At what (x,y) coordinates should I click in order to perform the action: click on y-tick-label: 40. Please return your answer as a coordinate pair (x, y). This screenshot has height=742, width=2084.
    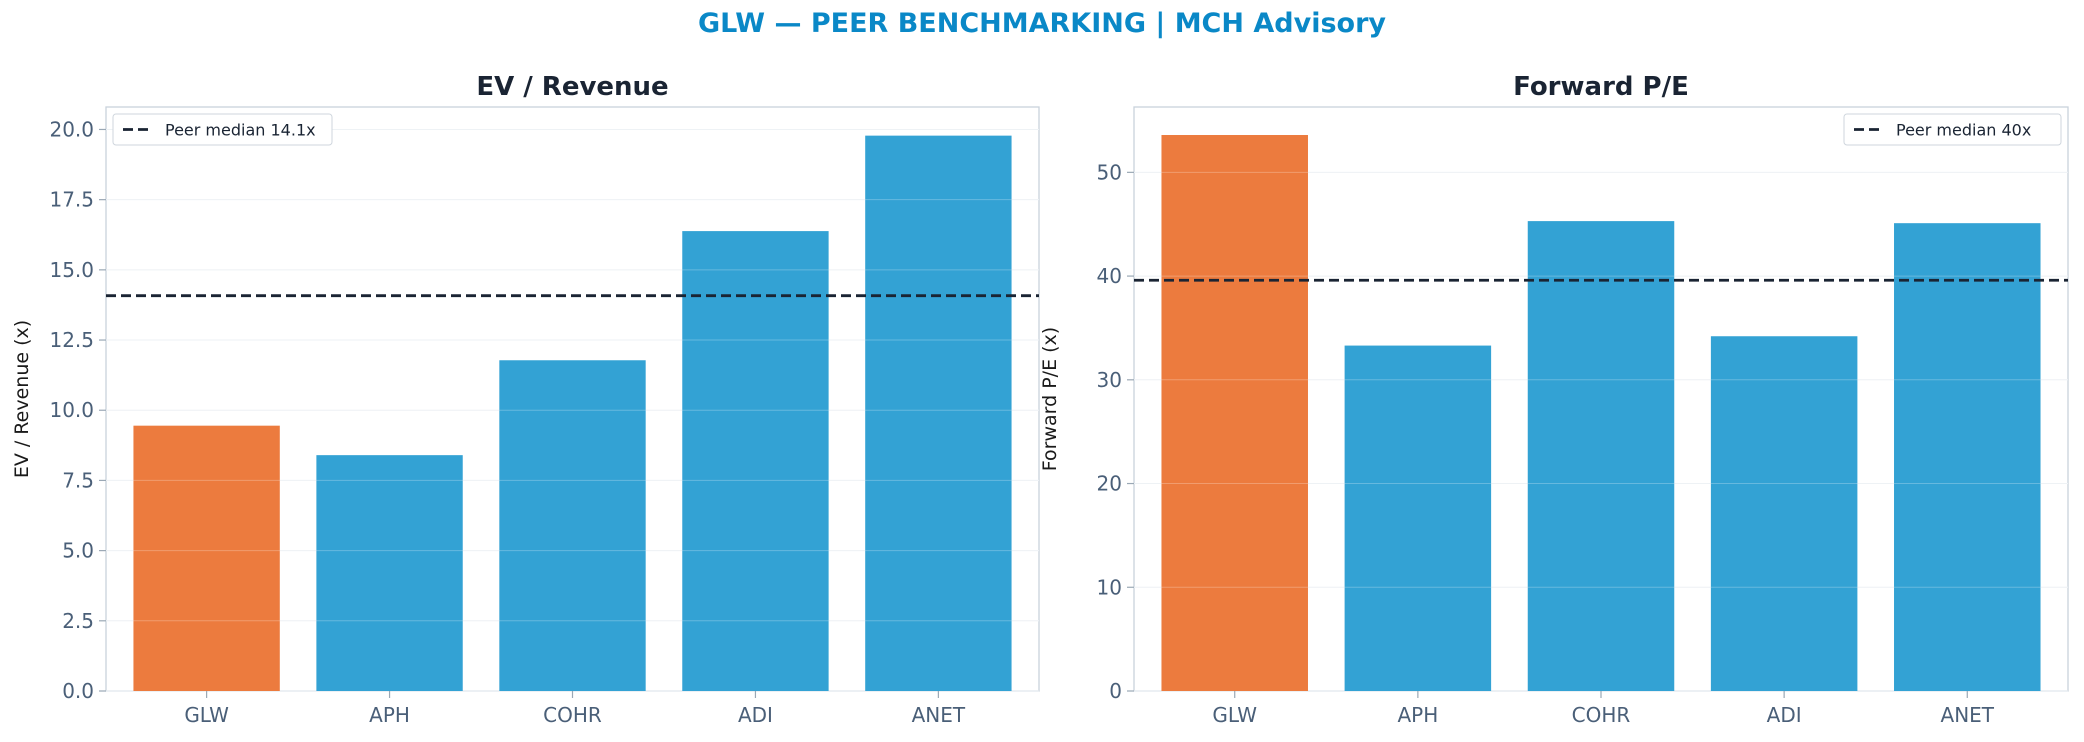
    Looking at the image, I should click on (1109, 276).